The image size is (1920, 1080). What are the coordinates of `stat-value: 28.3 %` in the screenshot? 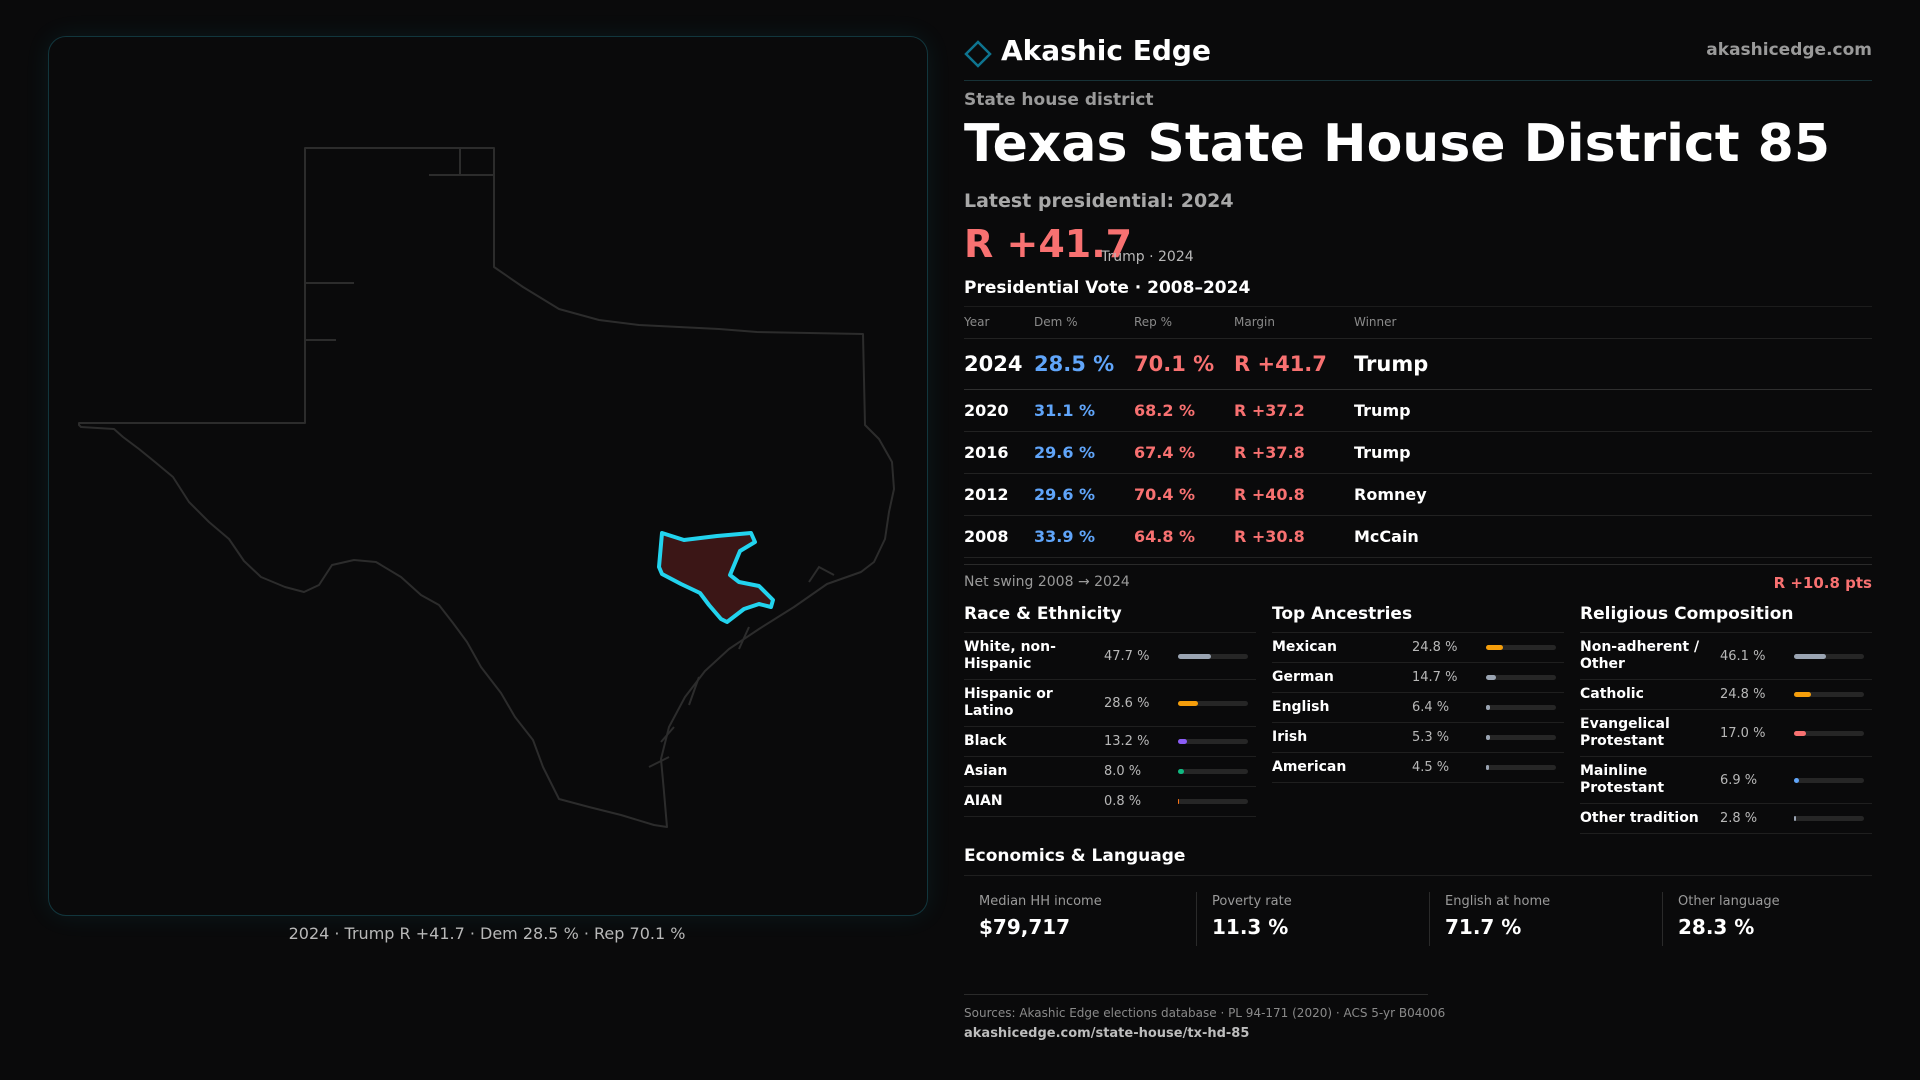 It's located at (1716, 927).